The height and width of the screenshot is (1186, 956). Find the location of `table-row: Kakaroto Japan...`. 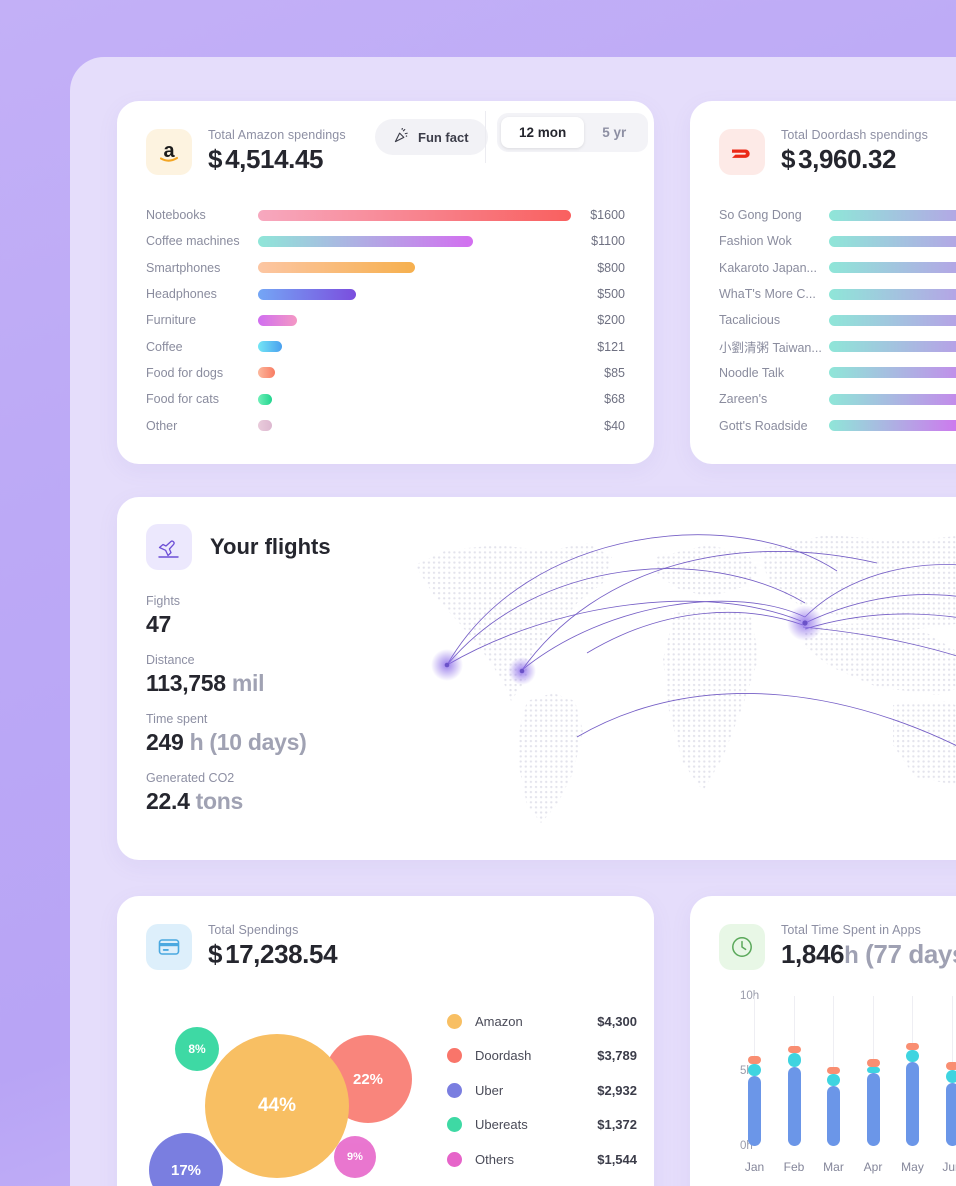

table-row: Kakaroto Japan... is located at coordinates (837, 268).